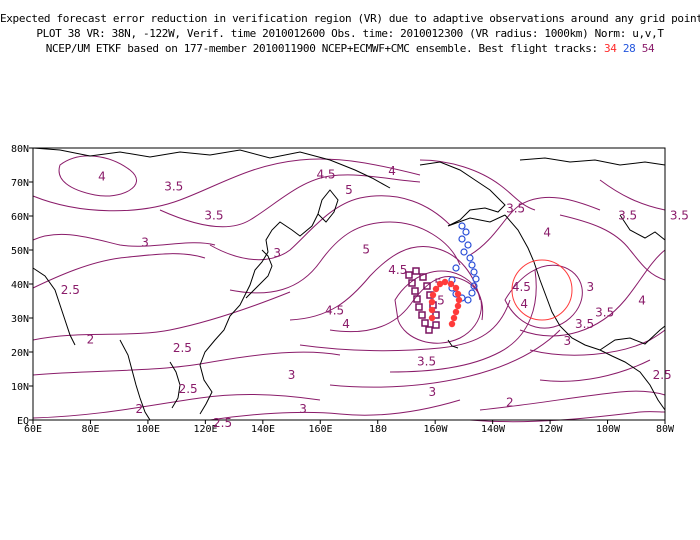 The width and height of the screenshot is (700, 540). I want to click on lon-tick-label: 120E, so click(205, 429).